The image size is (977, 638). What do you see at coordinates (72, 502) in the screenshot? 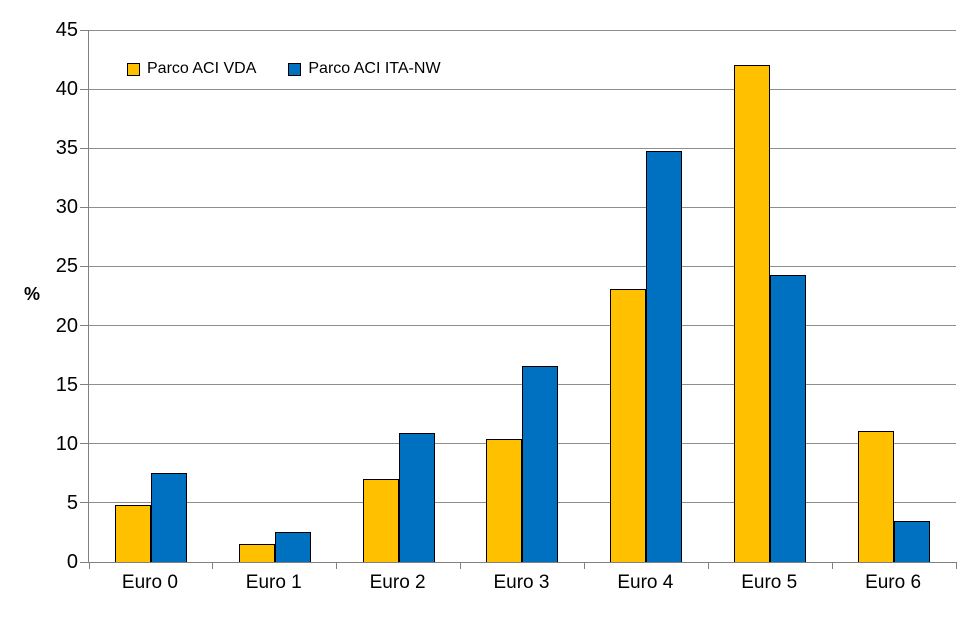
I see `y-axis-tick-label: 5` at bounding box center [72, 502].